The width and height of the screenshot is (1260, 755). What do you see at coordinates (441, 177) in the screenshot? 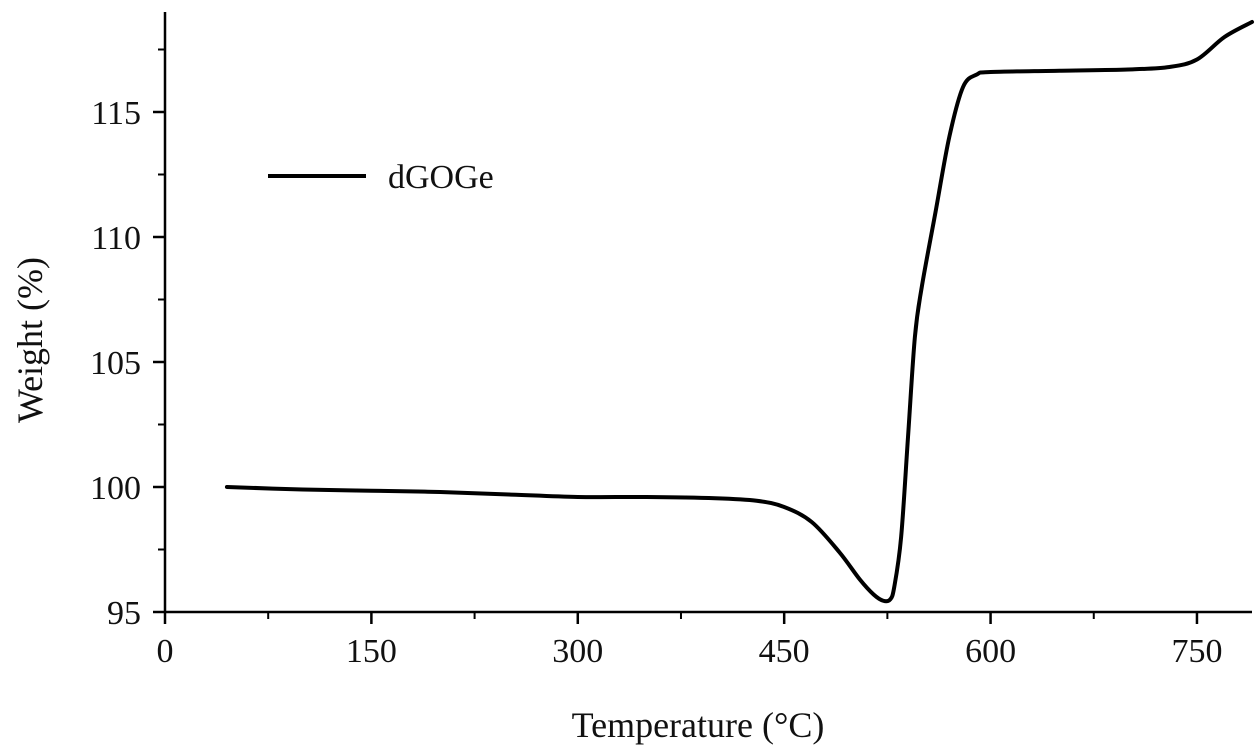
I see `legend-label: dGOGe` at bounding box center [441, 177].